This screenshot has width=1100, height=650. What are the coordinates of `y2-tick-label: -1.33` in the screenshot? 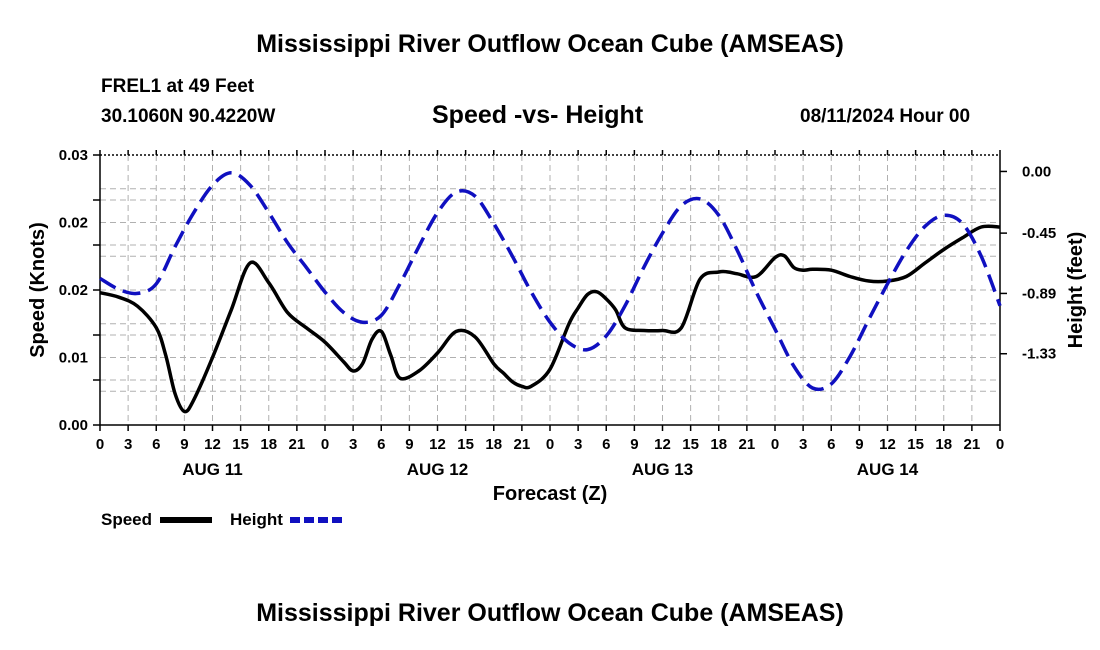 It's located at (1039, 354).